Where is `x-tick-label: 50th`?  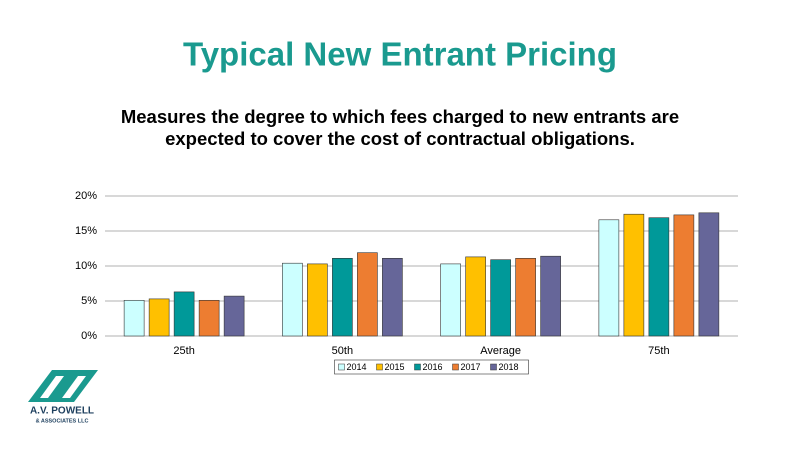 x-tick-label: 50th is located at coordinates (342, 351).